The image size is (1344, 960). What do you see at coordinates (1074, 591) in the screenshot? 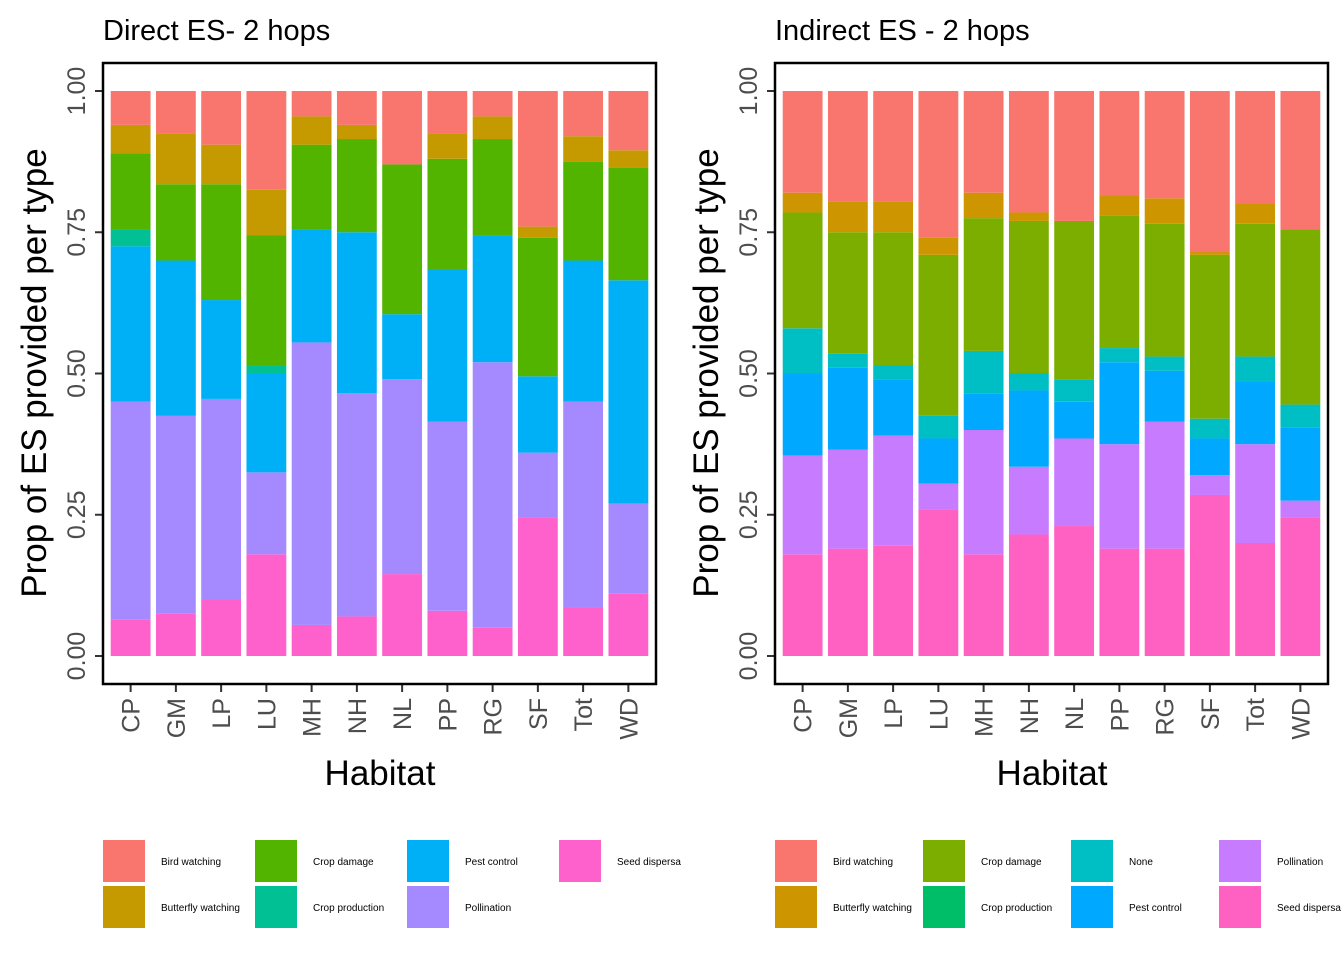
I see `bar-segment-nl-seed-dispersa` at bounding box center [1074, 591].